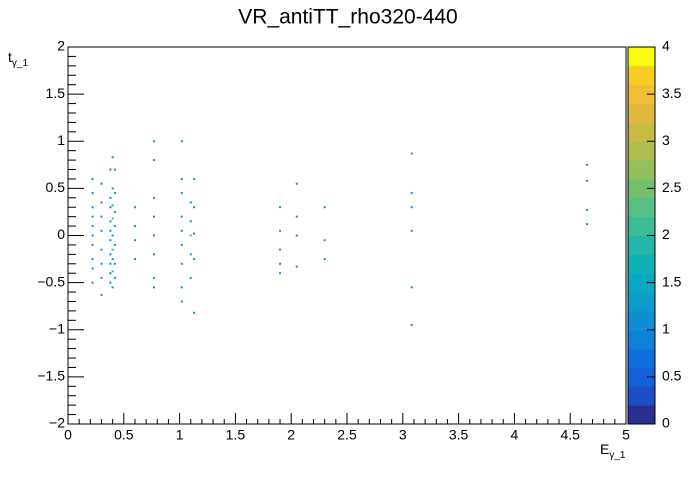 The image size is (696, 477). What do you see at coordinates (347, 435) in the screenshot?
I see `x-tick-label: 2.5` at bounding box center [347, 435].